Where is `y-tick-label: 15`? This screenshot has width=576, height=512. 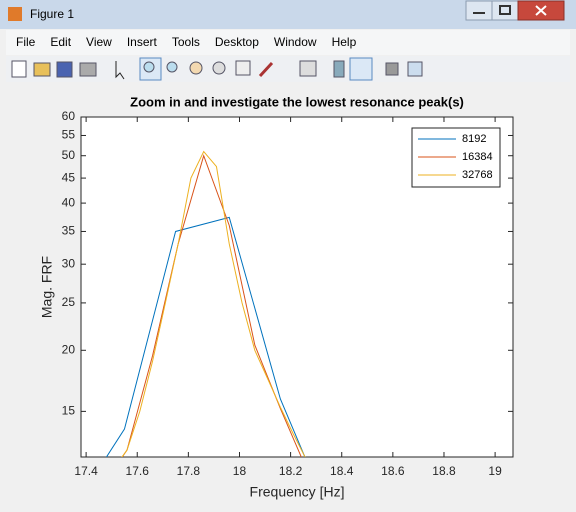
y-tick-label: 15 is located at coordinates (69, 411).